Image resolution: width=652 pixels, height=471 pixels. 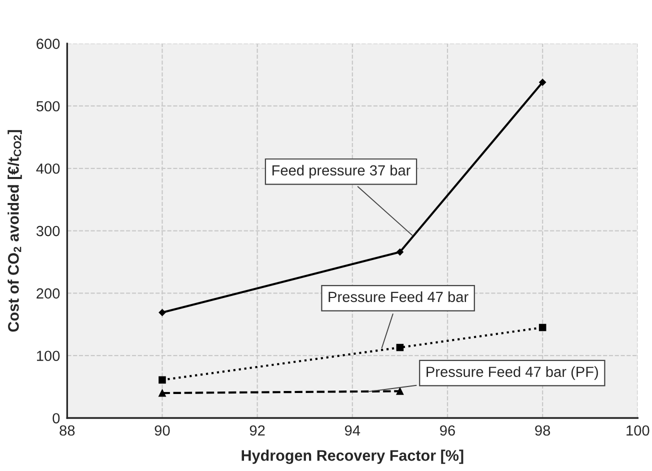 I want to click on x-tick-label: 98, so click(x=542, y=430).